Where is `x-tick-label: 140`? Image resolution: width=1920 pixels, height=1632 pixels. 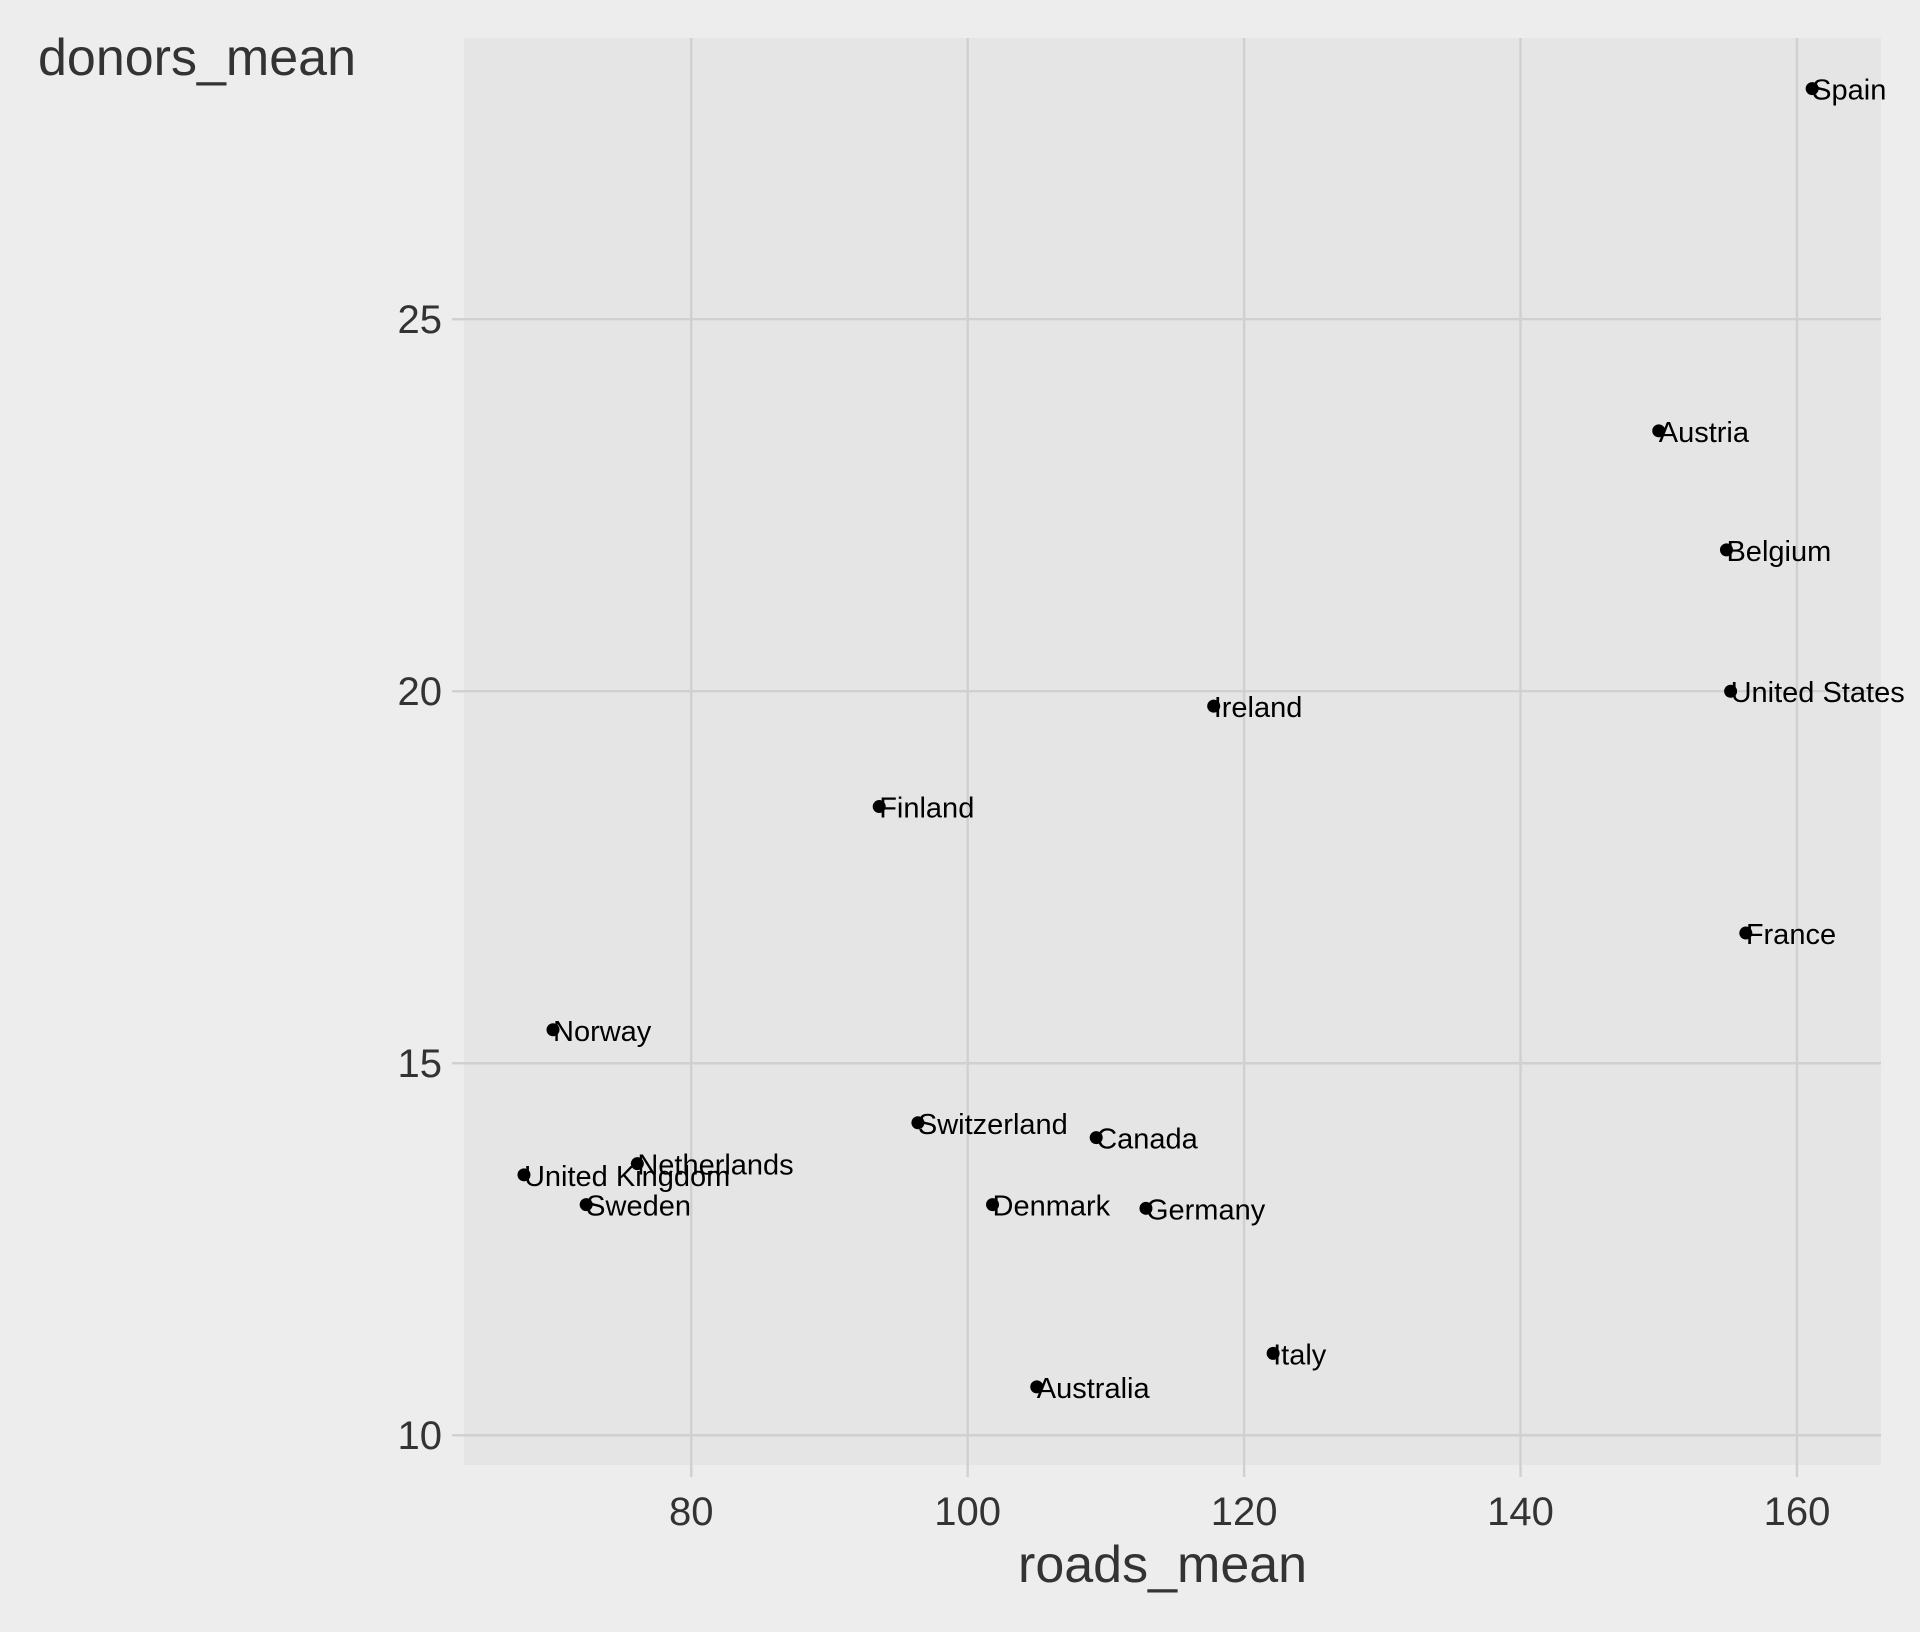 x-tick-label: 140 is located at coordinates (1520, 1512).